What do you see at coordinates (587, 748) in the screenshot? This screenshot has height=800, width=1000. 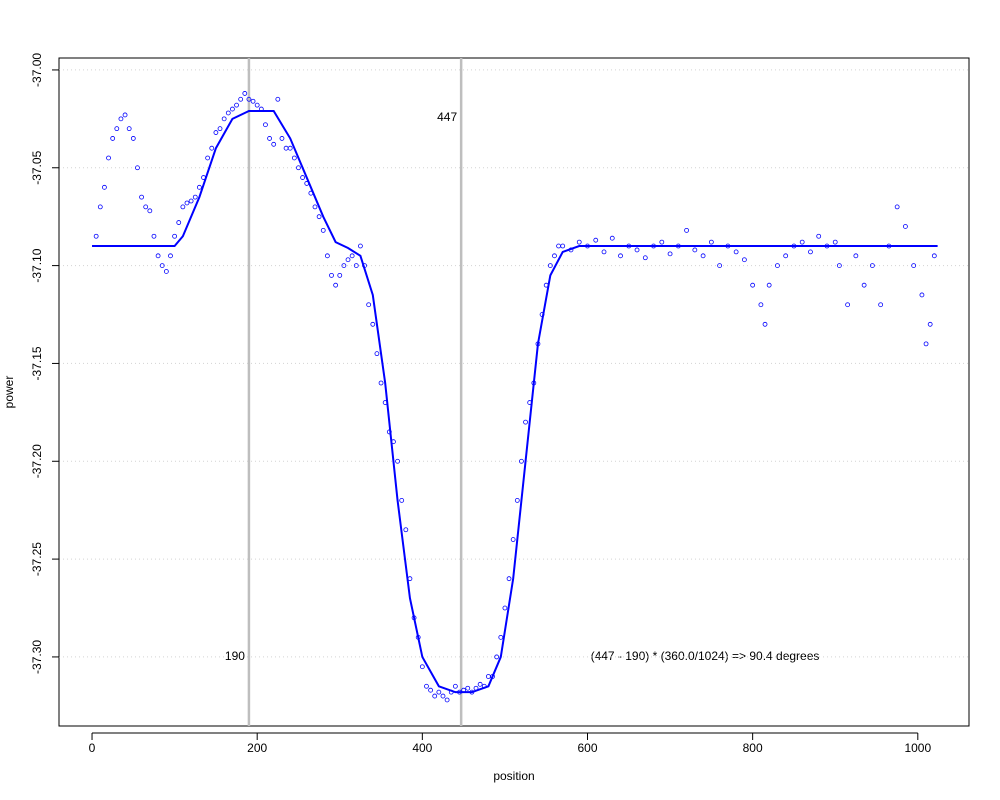 I see `x-tick-label: 600` at bounding box center [587, 748].